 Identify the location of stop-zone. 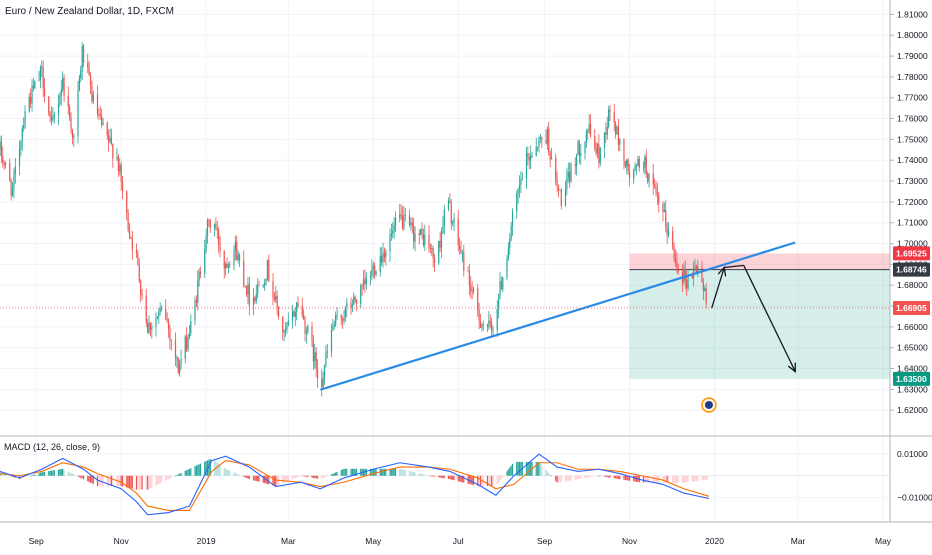
(759, 261).